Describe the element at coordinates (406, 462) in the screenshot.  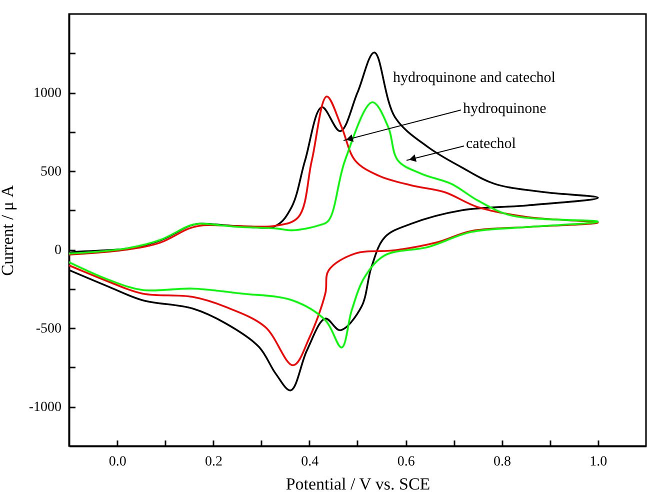
I see `x-tick-label: 0.6` at that location.